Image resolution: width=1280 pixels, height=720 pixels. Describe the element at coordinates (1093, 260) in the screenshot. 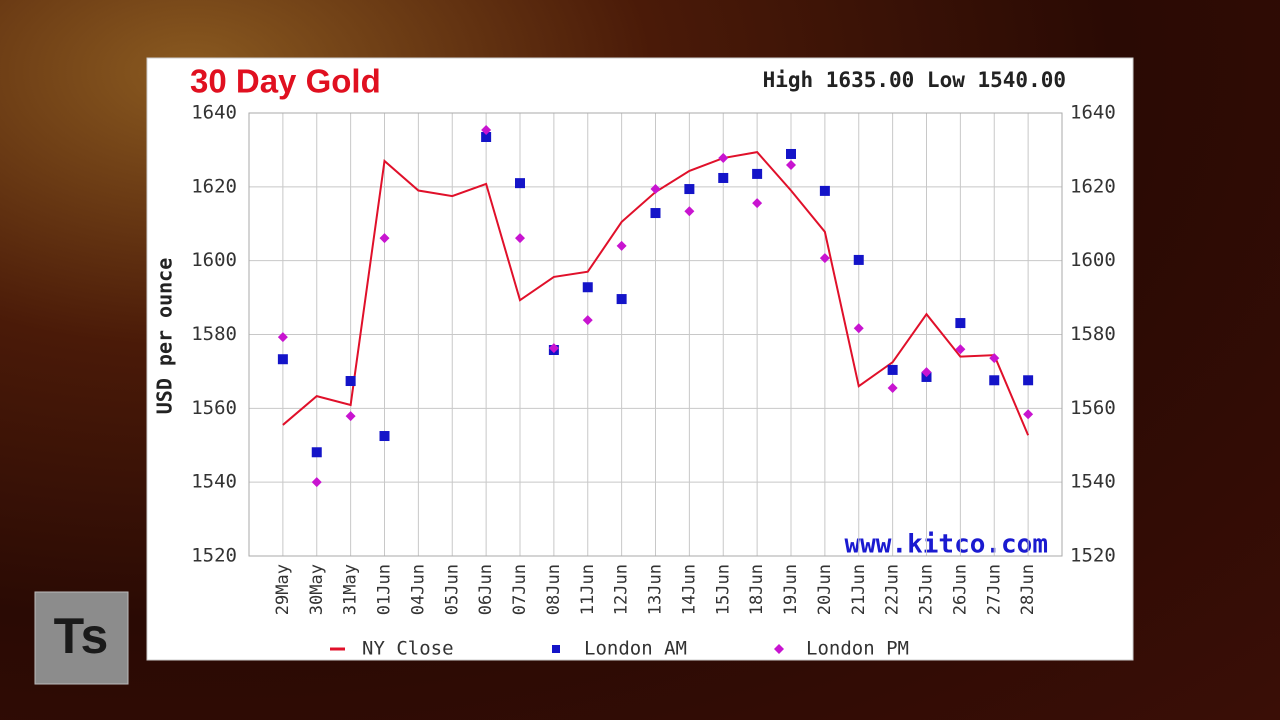

I see `y-tick-label-right: 1600` at that location.